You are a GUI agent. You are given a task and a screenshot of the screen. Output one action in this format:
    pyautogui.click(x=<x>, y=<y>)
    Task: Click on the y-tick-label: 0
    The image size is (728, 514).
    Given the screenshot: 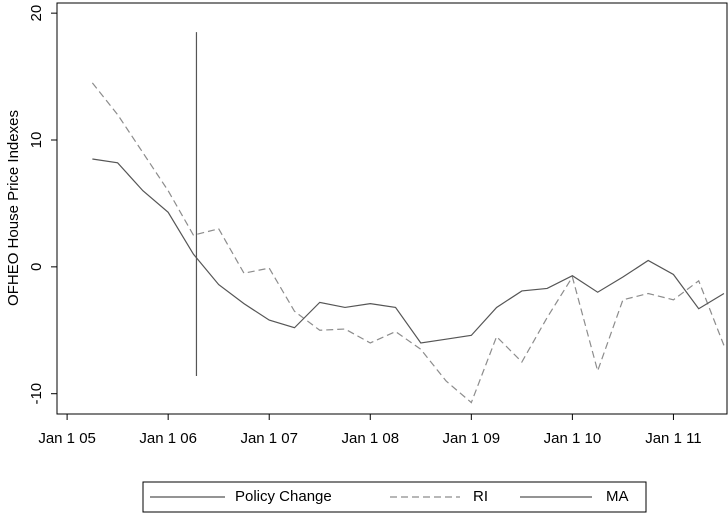 What is the action you would take?
    pyautogui.click(x=36, y=267)
    